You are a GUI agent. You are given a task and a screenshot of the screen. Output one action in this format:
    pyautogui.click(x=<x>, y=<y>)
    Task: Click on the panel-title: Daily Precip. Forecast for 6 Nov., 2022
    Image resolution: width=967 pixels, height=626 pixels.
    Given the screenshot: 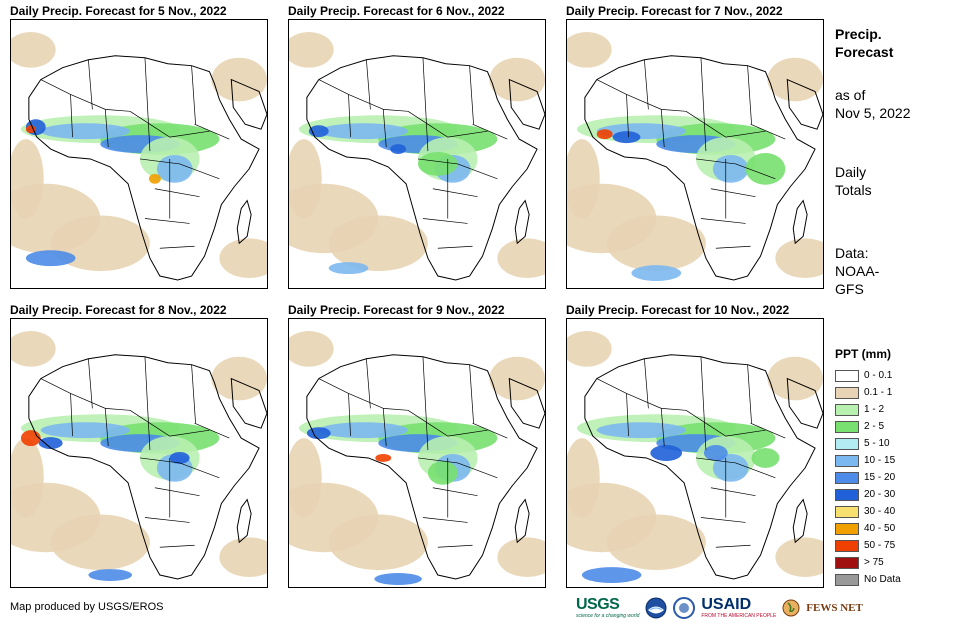 What is the action you would take?
    pyautogui.click(x=396, y=11)
    